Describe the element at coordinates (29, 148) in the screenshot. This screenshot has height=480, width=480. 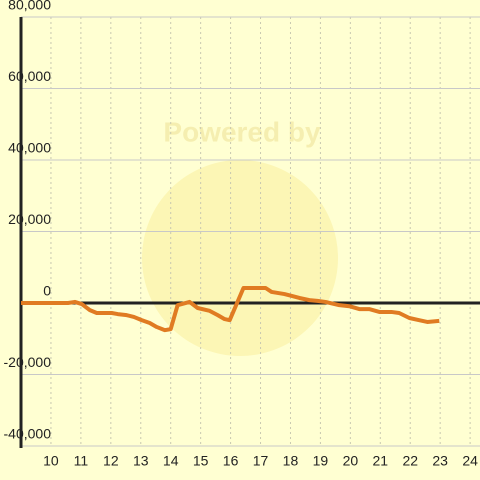
I see `y-tick-label: 40,000` at that location.